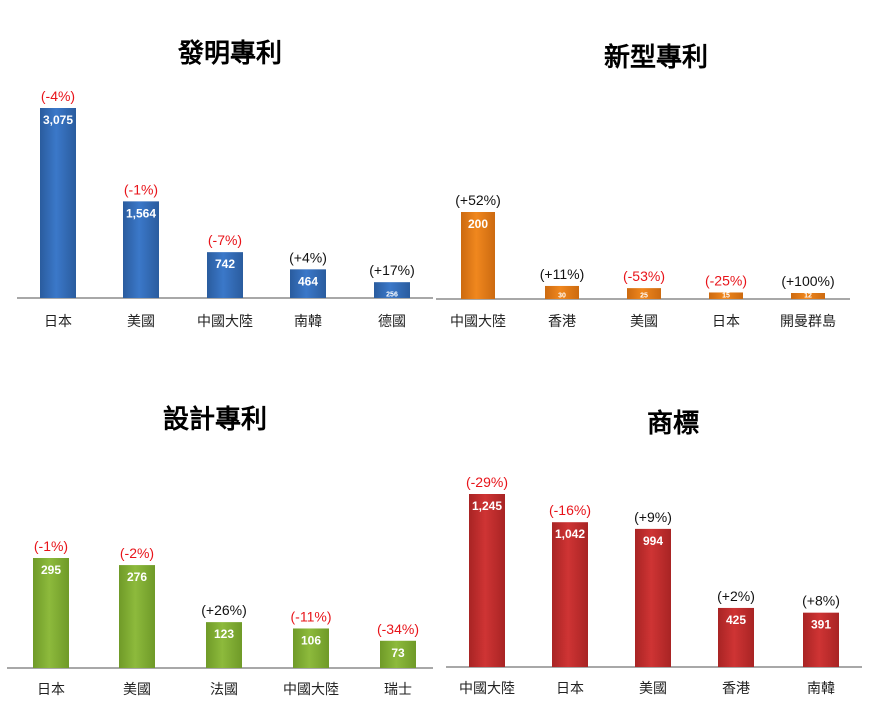  What do you see at coordinates (229, 54) in the screenshot?
I see `chart-title: 發明專利` at bounding box center [229, 54].